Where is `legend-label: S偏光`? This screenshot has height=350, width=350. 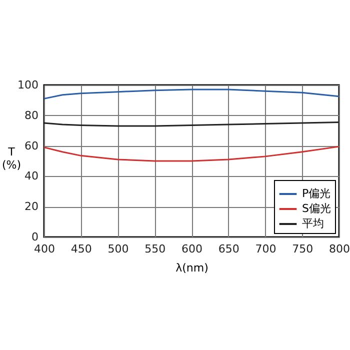 legend-label: S偏光 is located at coordinates (316, 208).